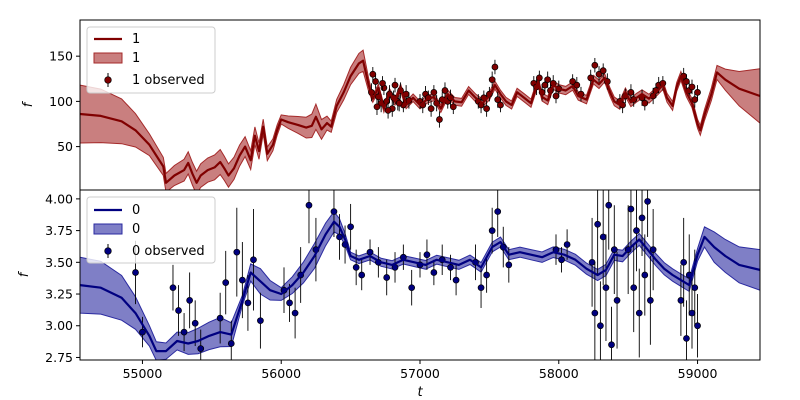 The image size is (800, 400). Describe the element at coordinates (61, 101) in the screenshot. I see `top-ytick-label: 100` at that location.